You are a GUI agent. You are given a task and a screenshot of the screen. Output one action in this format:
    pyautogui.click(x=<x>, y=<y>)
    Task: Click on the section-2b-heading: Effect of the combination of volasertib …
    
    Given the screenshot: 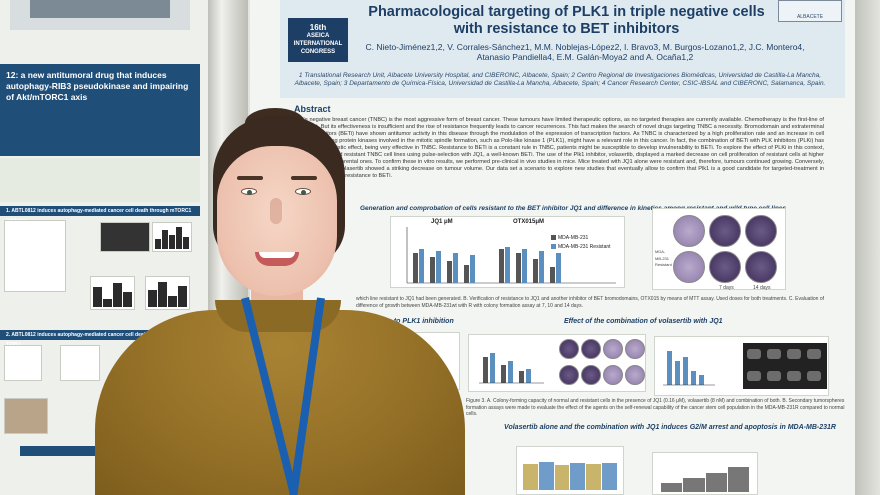 What is the action you would take?
    pyautogui.click(x=643, y=321)
    